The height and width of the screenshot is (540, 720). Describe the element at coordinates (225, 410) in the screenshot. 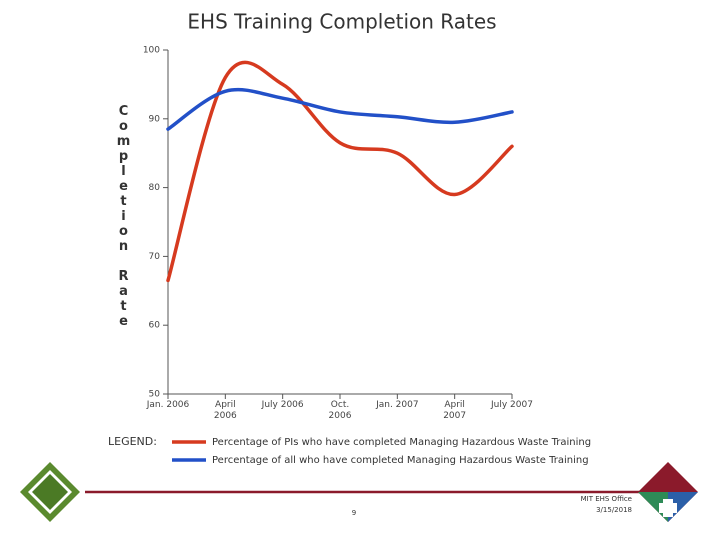

I see `x-tick-label: April 2006` at that location.